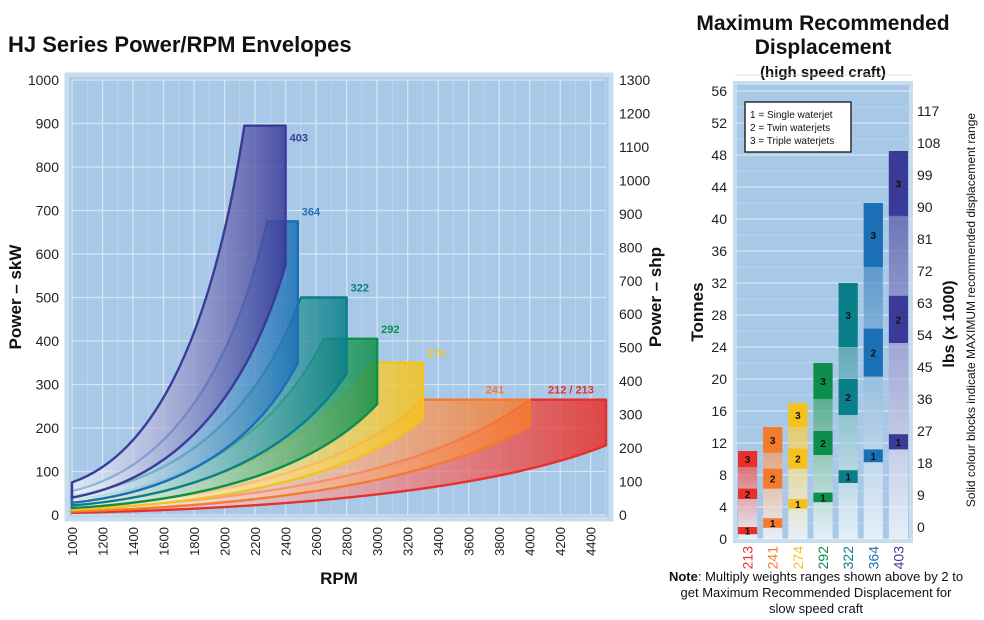 The height and width of the screenshot is (620, 984). Describe the element at coordinates (773, 558) in the screenshot. I see `category-label: 241` at that location.